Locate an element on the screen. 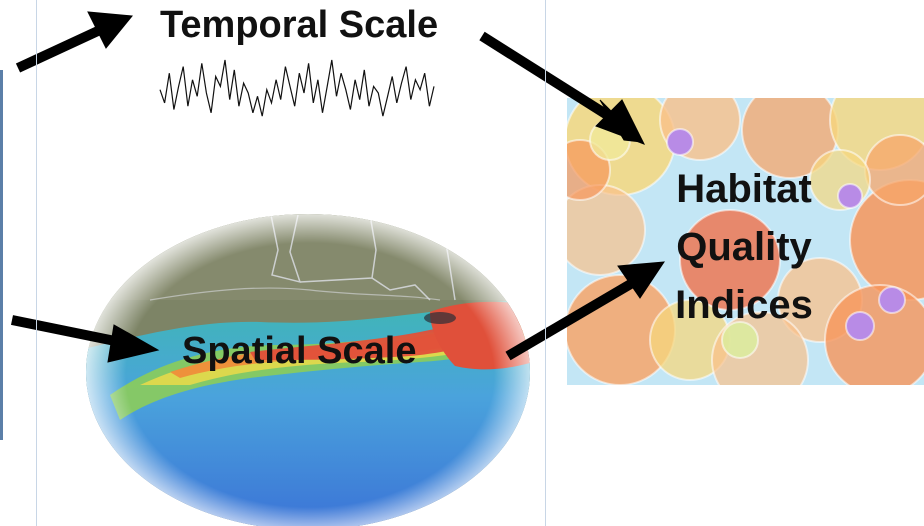 This screenshot has width=924, height=526. temporal-scale-label: Temporal Scale is located at coordinates (299, 25).